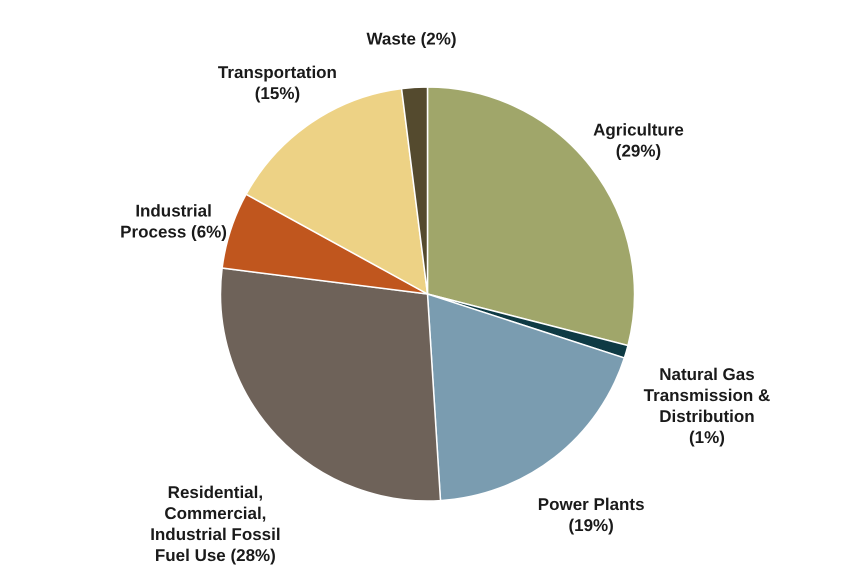 The width and height of the screenshot is (861, 582). I want to click on slice-label: Transportation, so click(277, 72).